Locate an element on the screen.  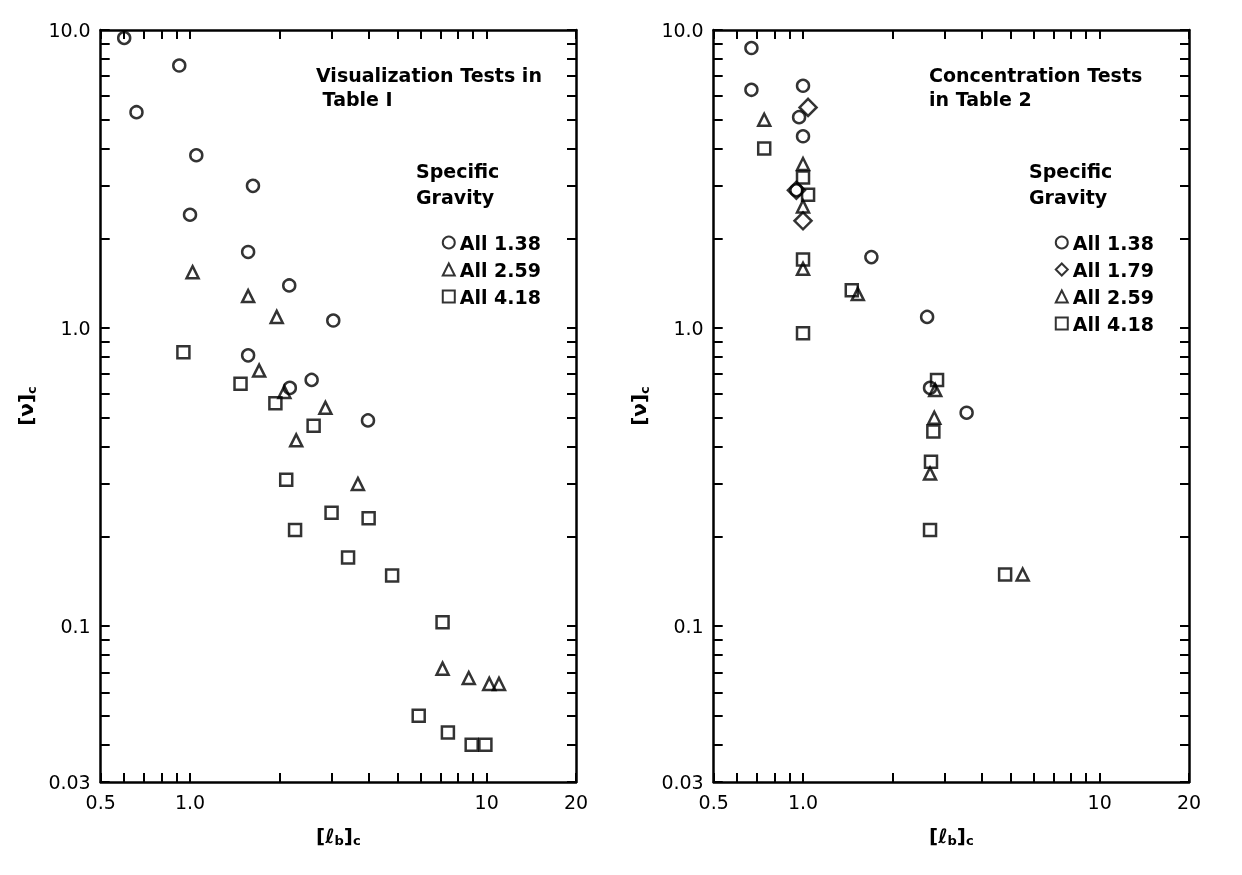
text: Visualization Tests in Table I is located at coordinates (429, 87).